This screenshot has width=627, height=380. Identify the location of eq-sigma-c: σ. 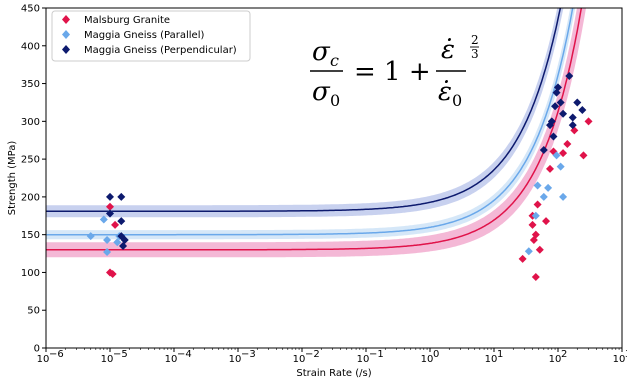
(321, 52).